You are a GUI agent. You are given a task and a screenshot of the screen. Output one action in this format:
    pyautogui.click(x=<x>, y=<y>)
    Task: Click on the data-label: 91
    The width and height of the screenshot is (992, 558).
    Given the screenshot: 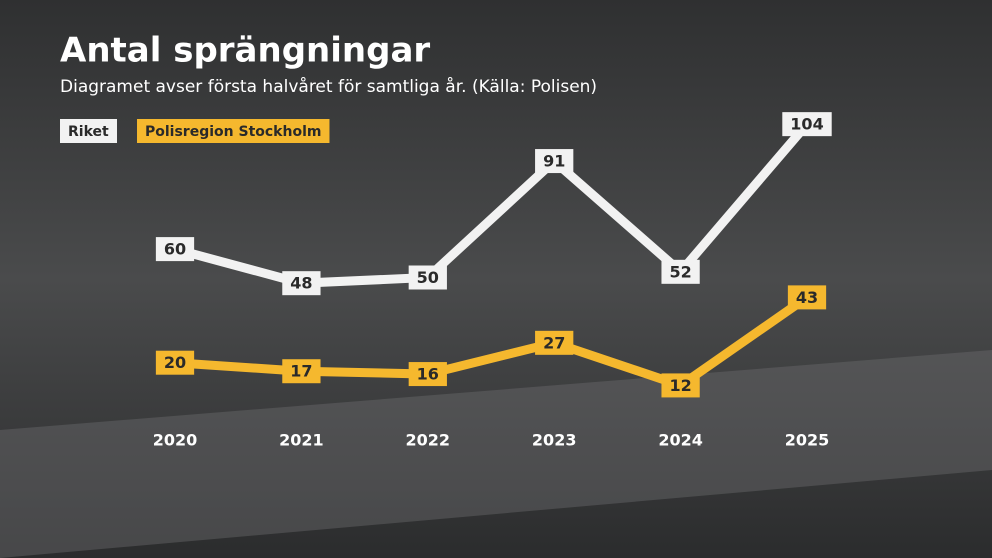 What is the action you would take?
    pyautogui.click(x=554, y=161)
    